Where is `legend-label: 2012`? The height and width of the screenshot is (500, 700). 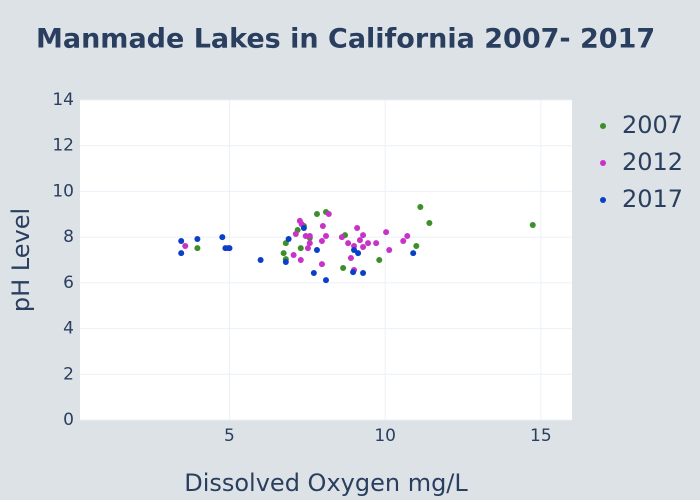 legend-label: 2012 is located at coordinates (652, 162).